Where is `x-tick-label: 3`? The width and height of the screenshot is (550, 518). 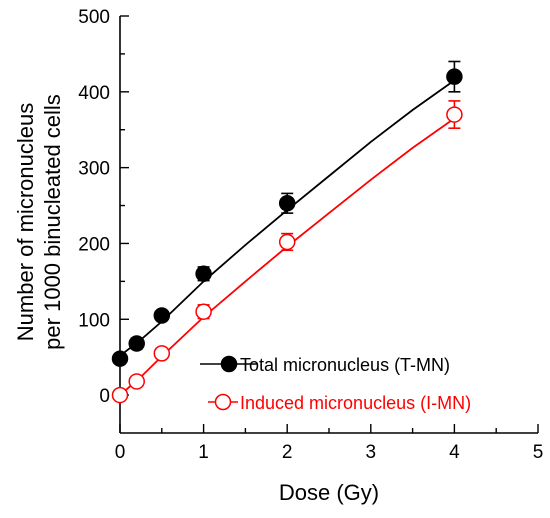
x-tick-label: 3 is located at coordinates (371, 452).